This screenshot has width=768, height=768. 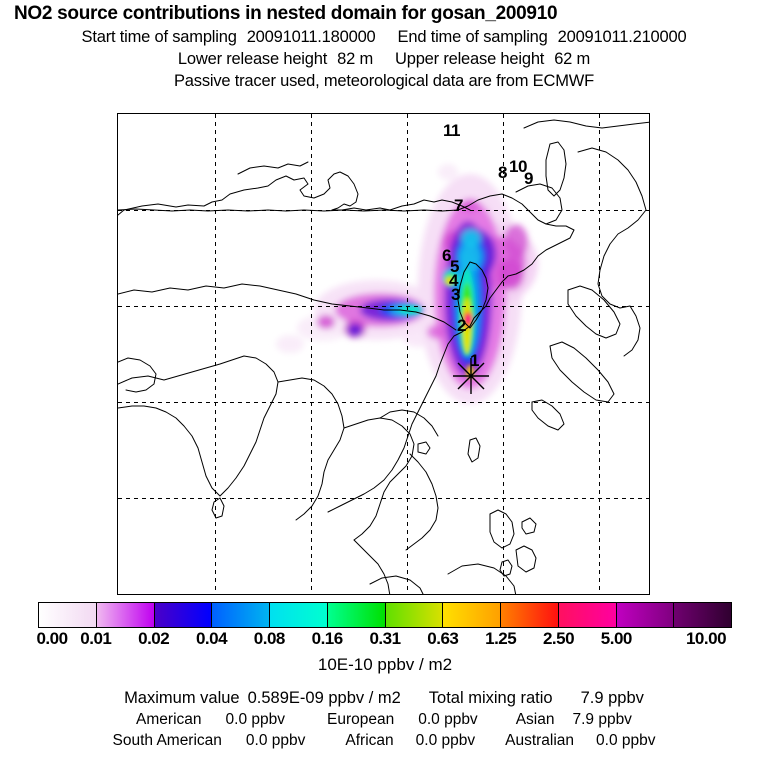 I want to click on region-asian-label: Asian, so click(x=535, y=719).